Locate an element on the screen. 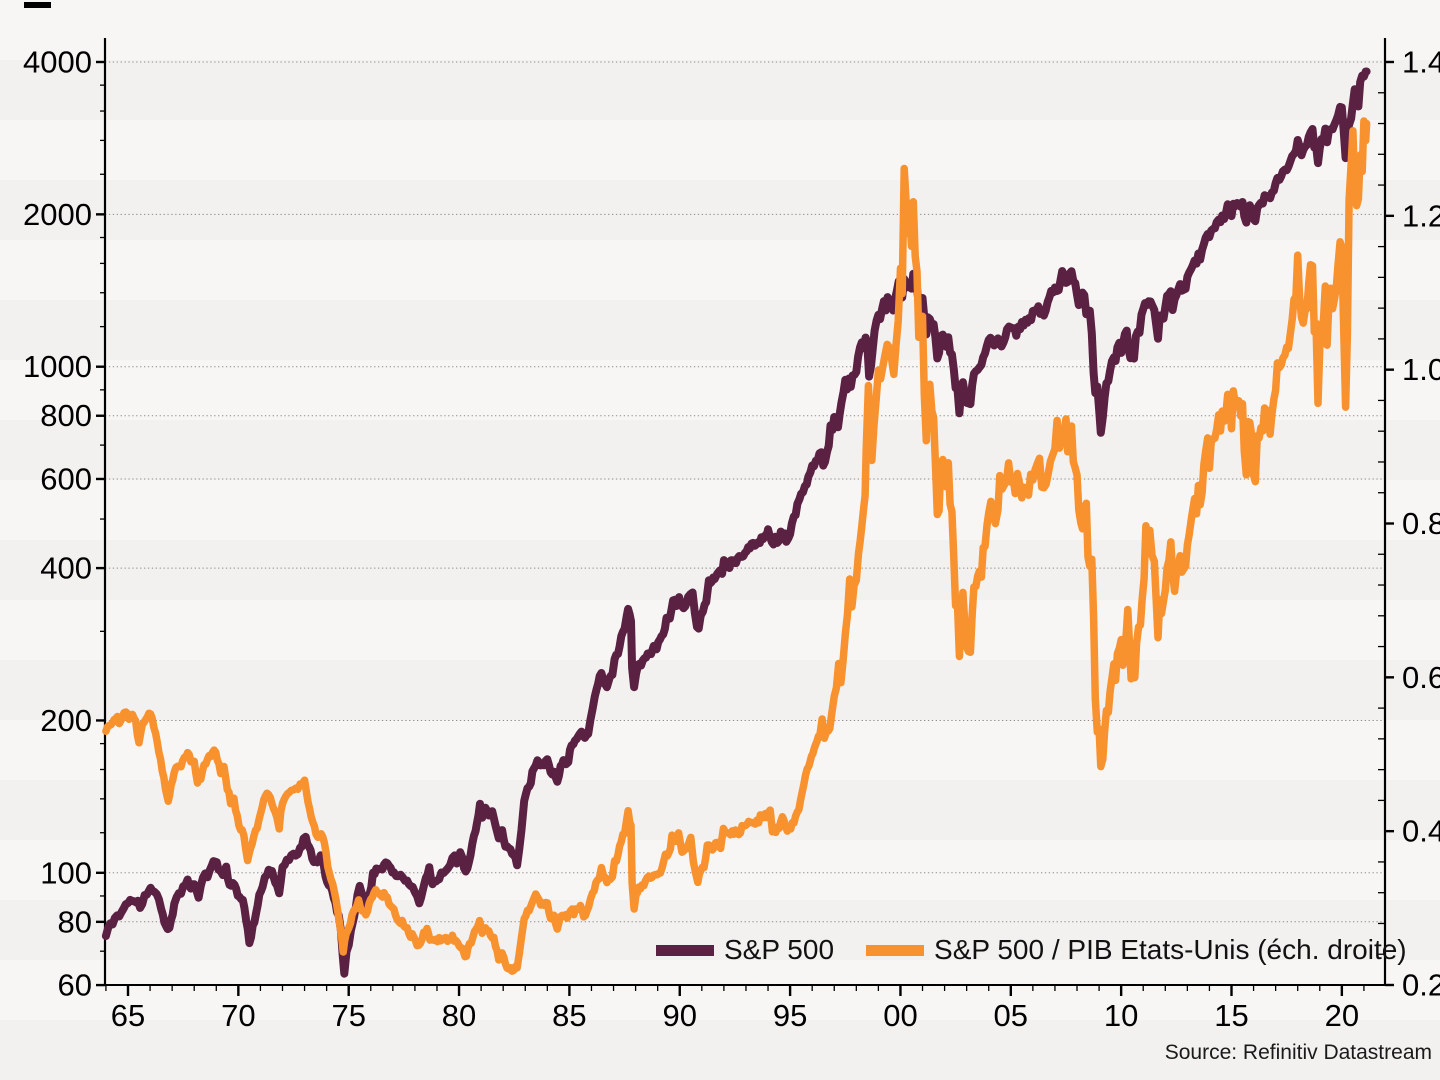  left-axis-label-2000: 2000 is located at coordinates (57, 214).